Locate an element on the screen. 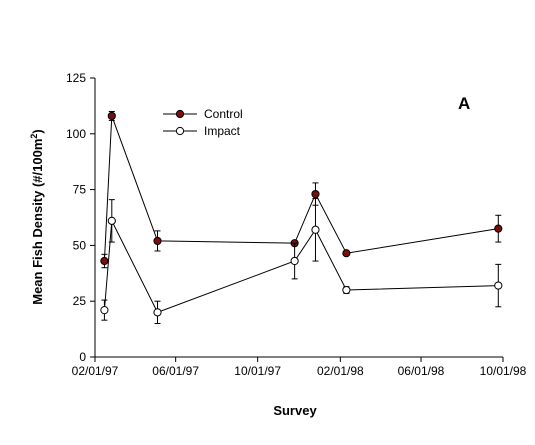 Image resolution: width=535 pixels, height=445 pixels. x-tick-label: 06/01/97 is located at coordinates (175, 371).